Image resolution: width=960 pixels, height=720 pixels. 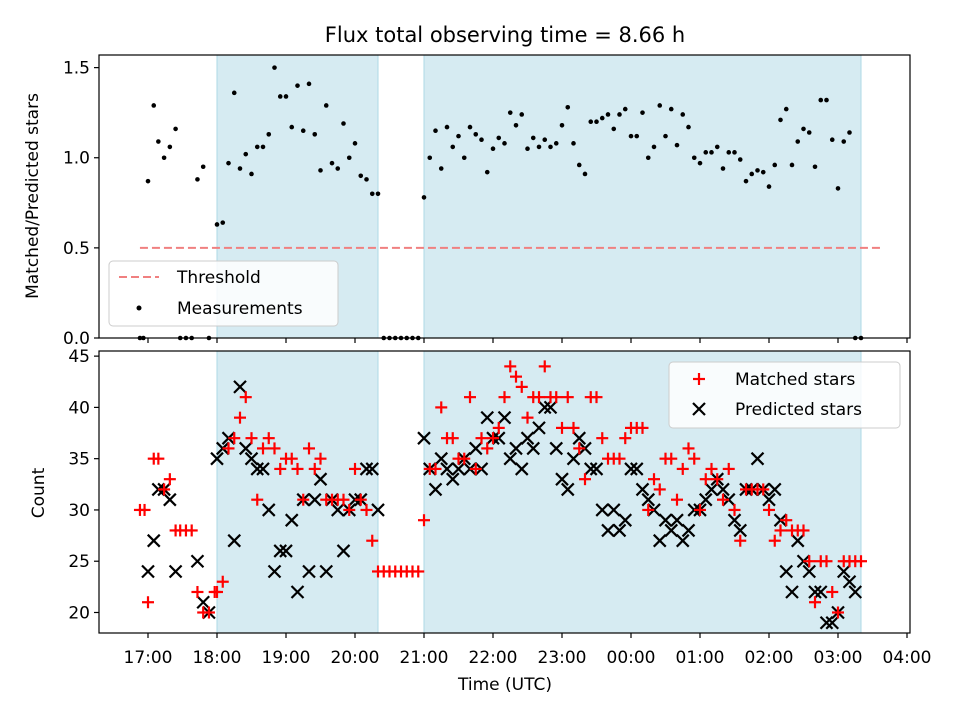 I want to click on bottom-ytick-label: 20, so click(x=79, y=613).